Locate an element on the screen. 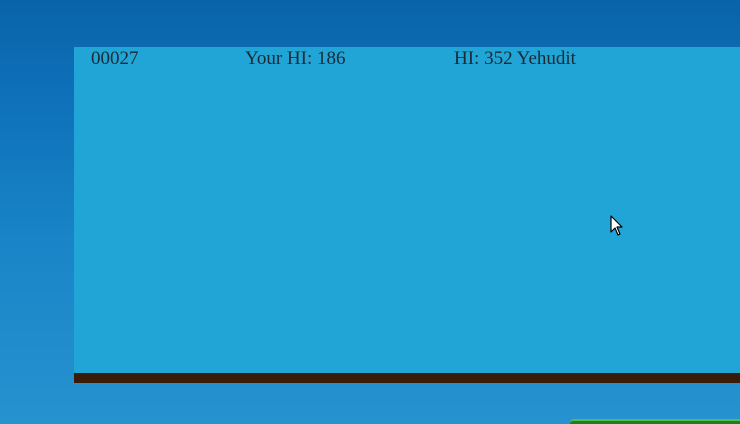 This screenshot has width=740, height=424. ground-strip is located at coordinates (407, 378).